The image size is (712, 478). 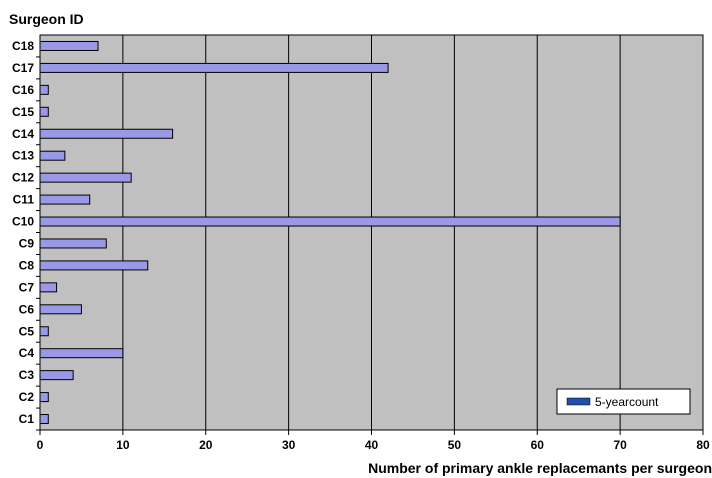 What do you see at coordinates (620, 445) in the screenshot?
I see `x-tick-label: 70` at bounding box center [620, 445].